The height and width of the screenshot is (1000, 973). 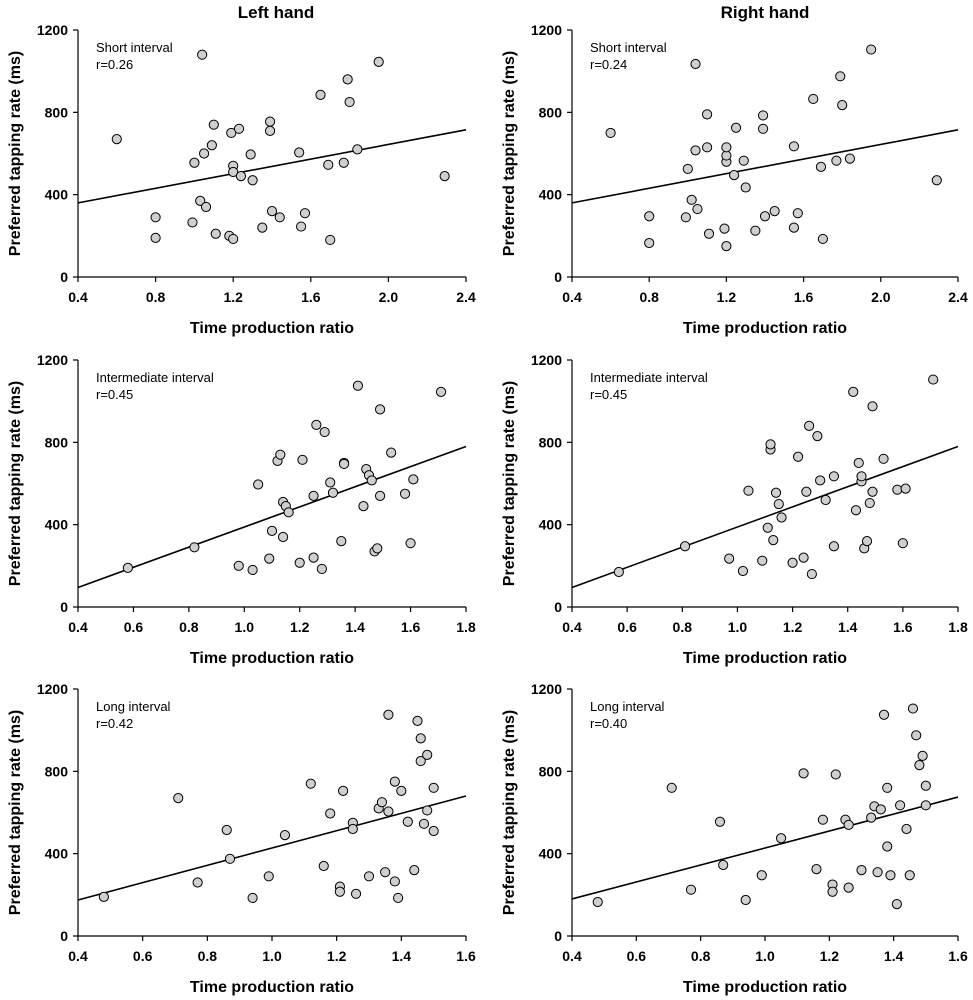 I want to click on x-axis-title: Time production ratio, so click(x=765, y=987).